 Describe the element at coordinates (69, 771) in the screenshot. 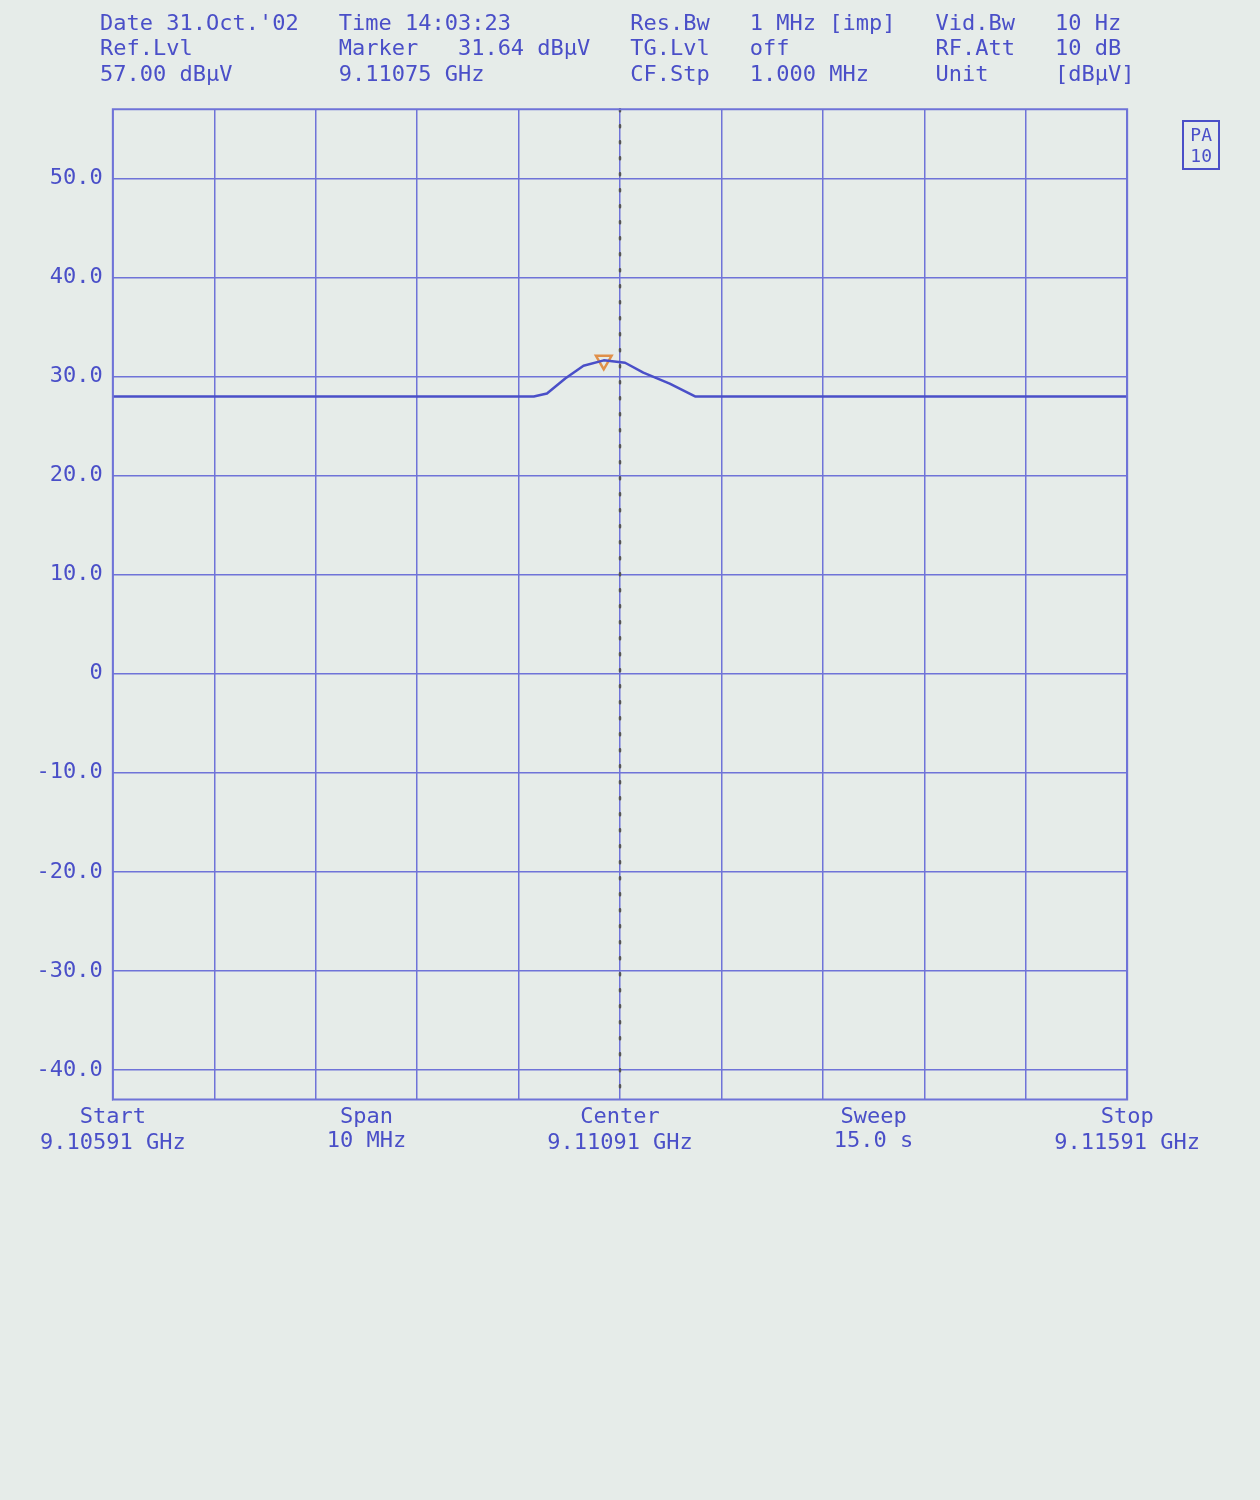

I see `y-tick-label: -10.0` at that location.